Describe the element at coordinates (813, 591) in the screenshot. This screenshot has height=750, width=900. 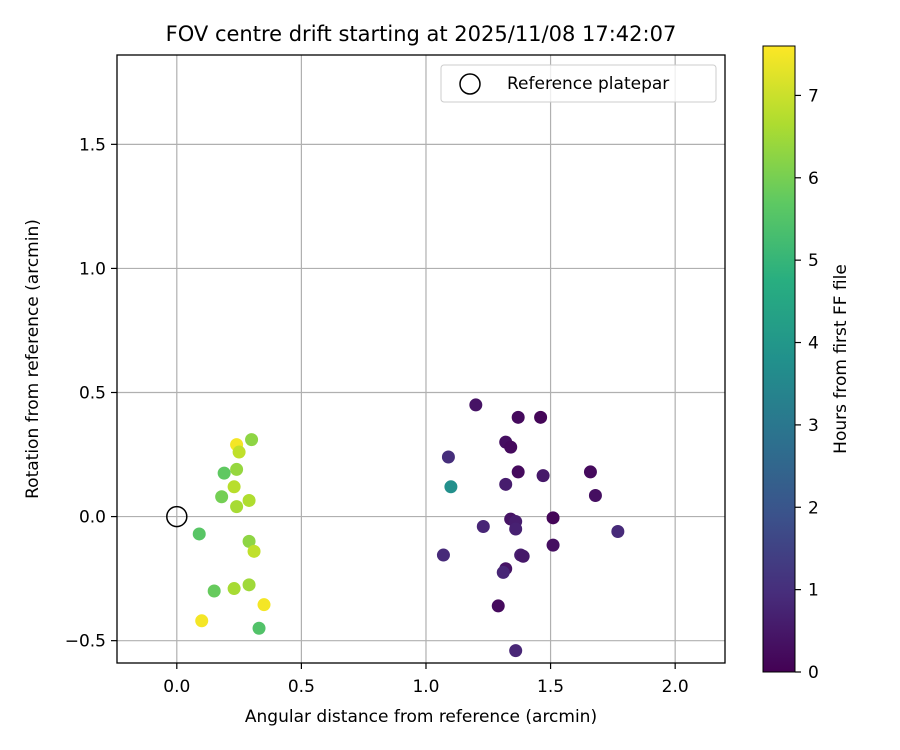
I see `colorbar-tick-label: 1` at that location.